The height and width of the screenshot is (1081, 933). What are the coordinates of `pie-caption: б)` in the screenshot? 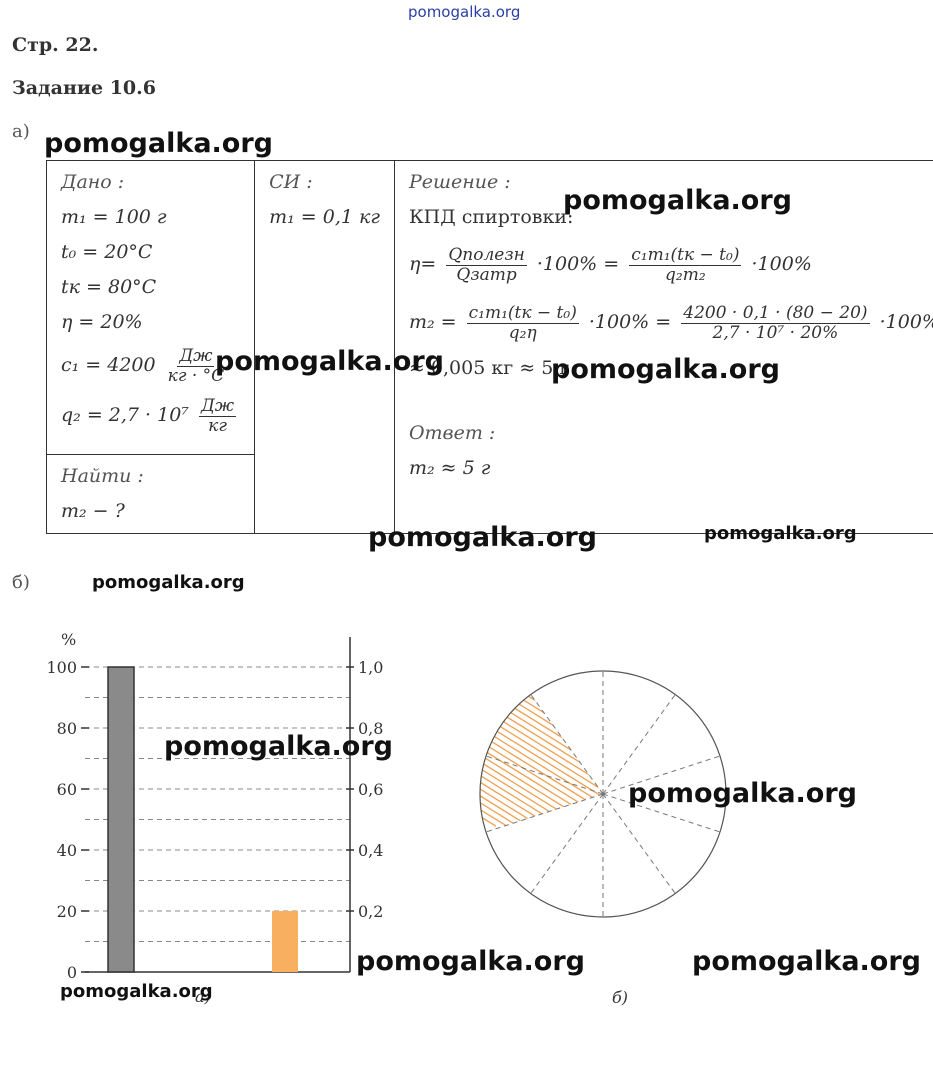 It's located at (620, 997).